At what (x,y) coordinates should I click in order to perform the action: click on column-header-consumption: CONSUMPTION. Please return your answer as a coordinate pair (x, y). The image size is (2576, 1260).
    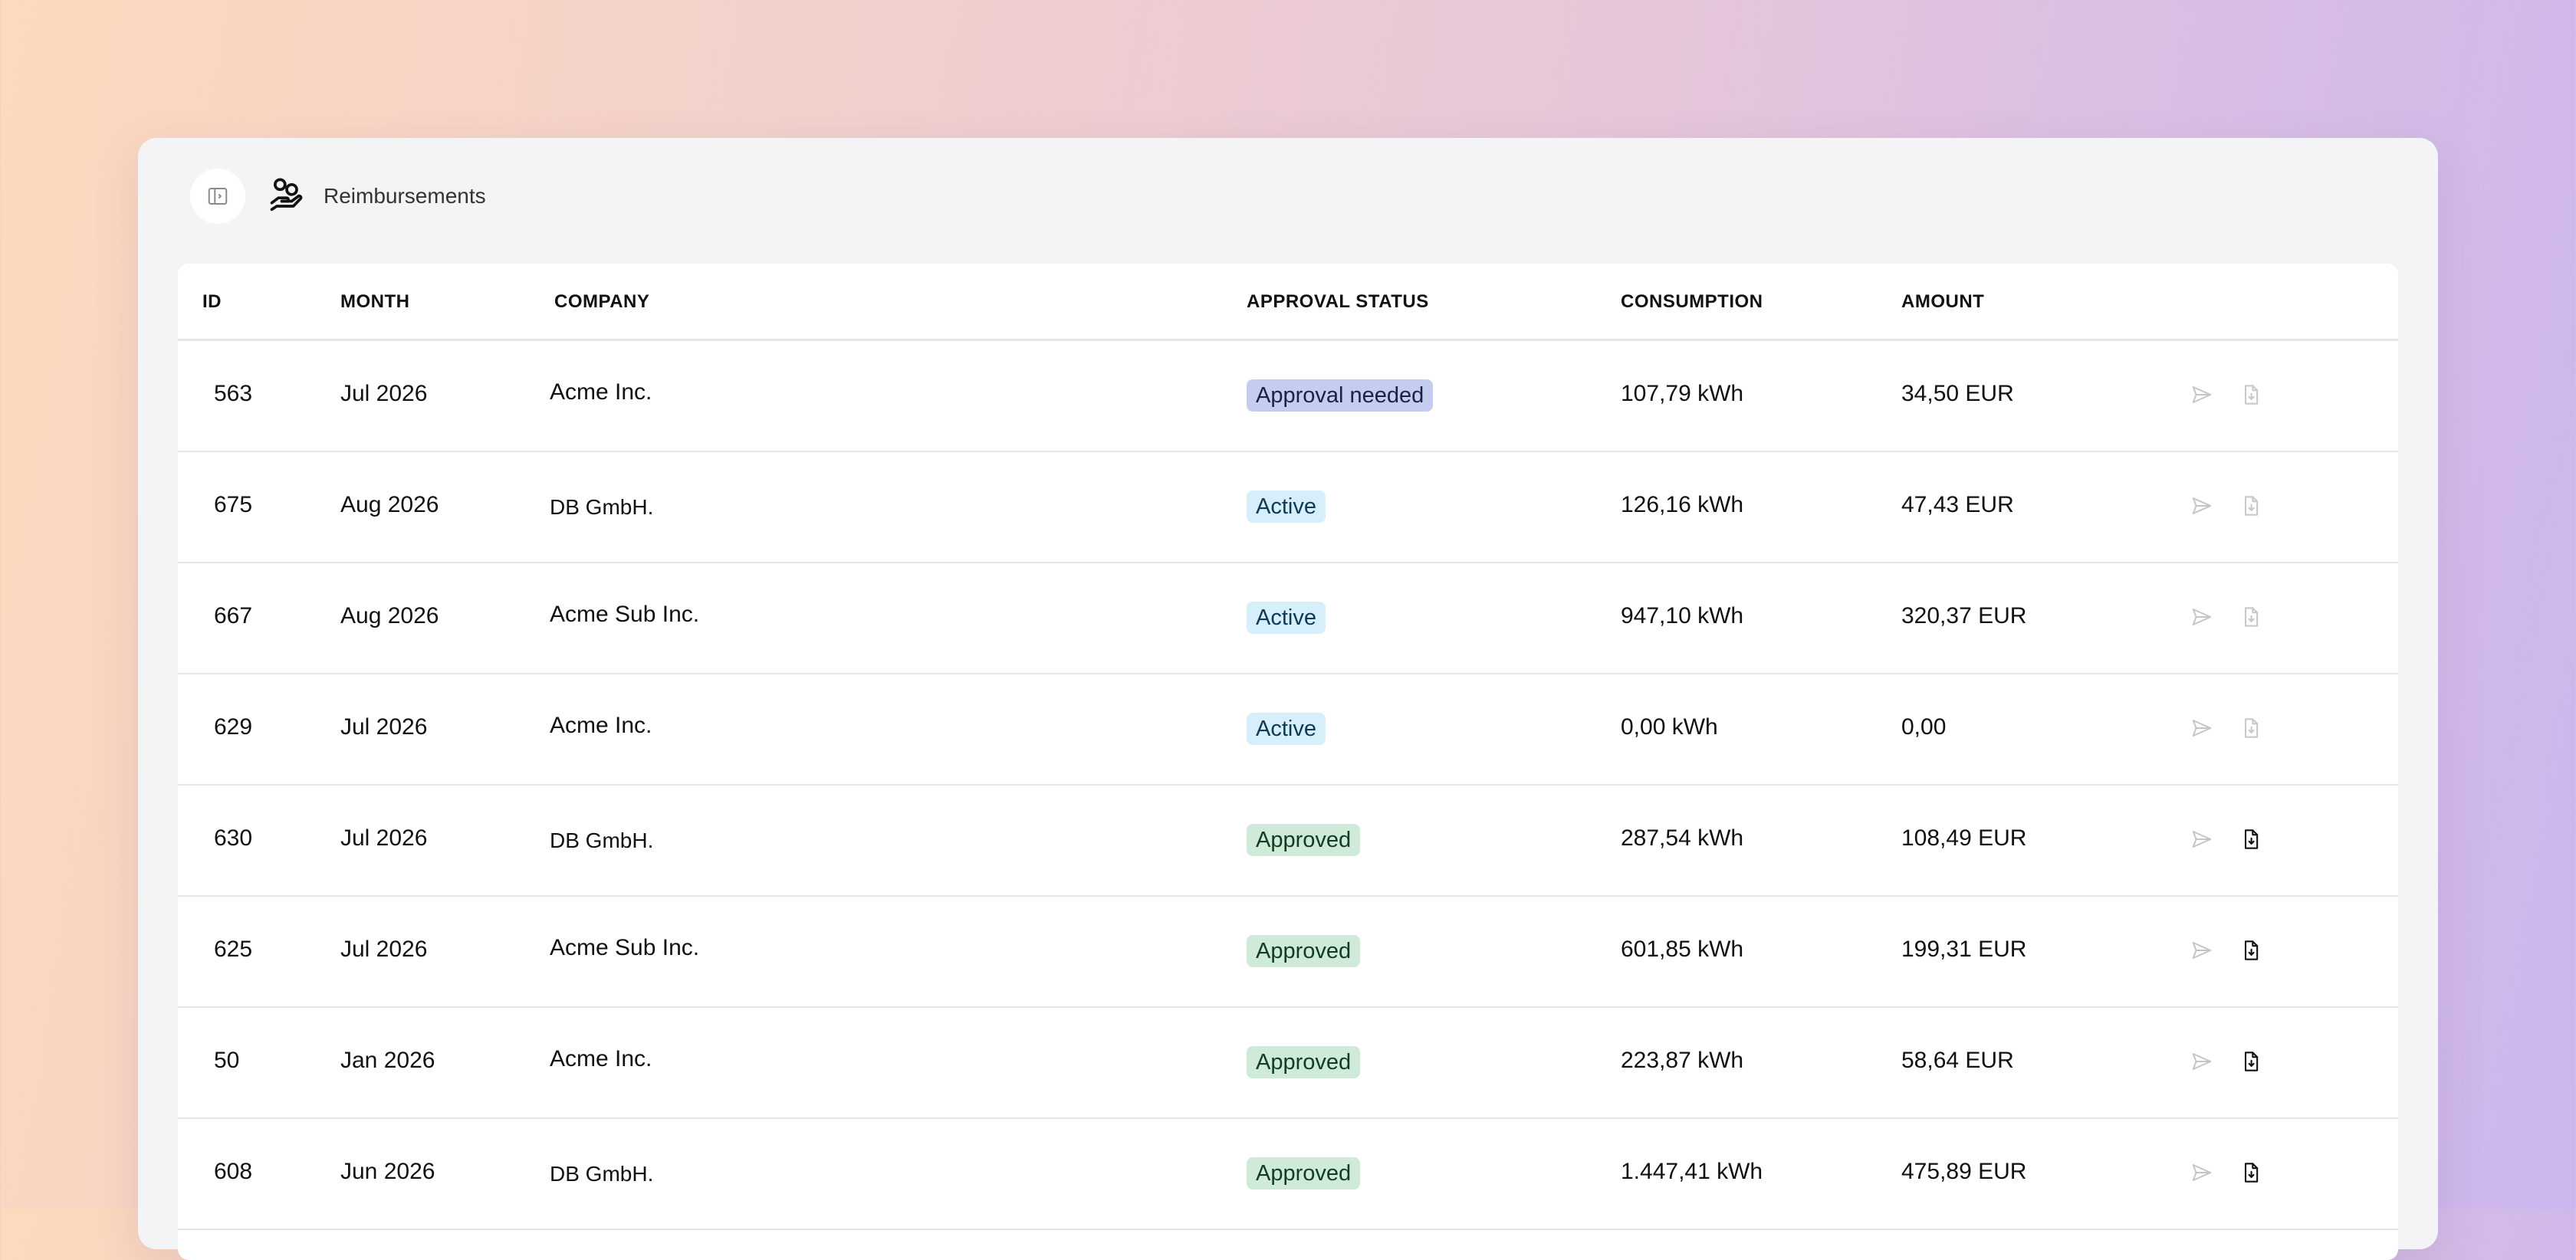
    Looking at the image, I should click on (1692, 301).